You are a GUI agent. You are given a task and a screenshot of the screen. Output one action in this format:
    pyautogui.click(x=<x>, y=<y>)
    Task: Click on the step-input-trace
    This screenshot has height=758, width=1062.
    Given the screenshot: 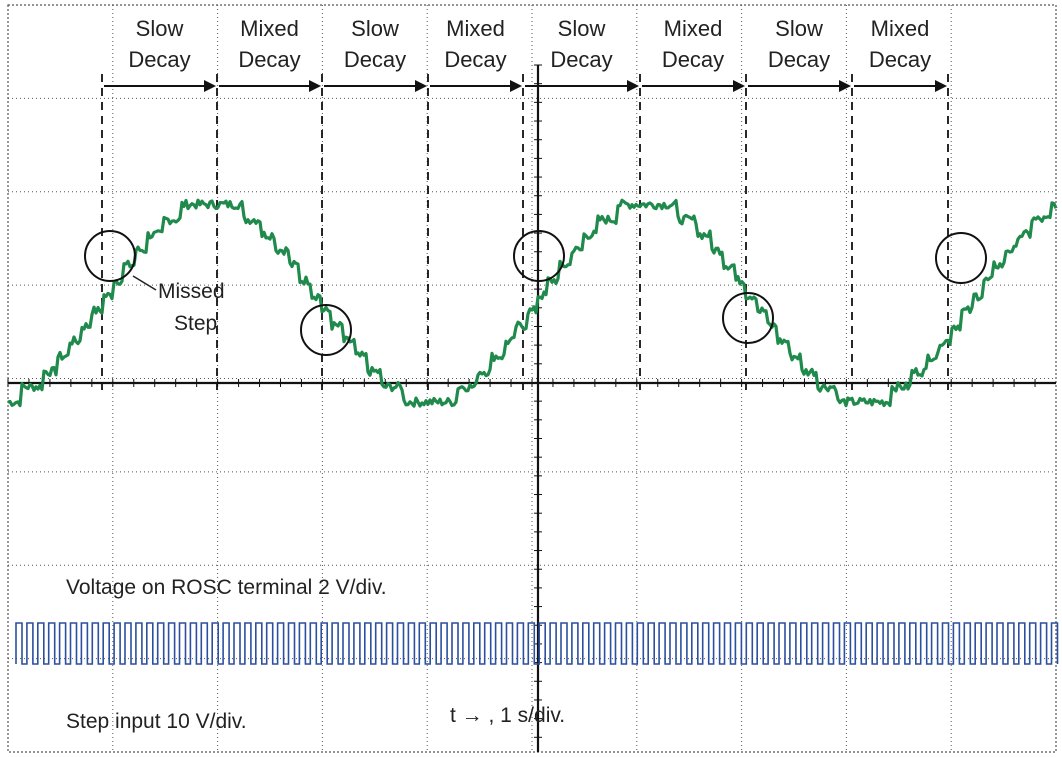 What is the action you would take?
    pyautogui.click(x=537, y=643)
    